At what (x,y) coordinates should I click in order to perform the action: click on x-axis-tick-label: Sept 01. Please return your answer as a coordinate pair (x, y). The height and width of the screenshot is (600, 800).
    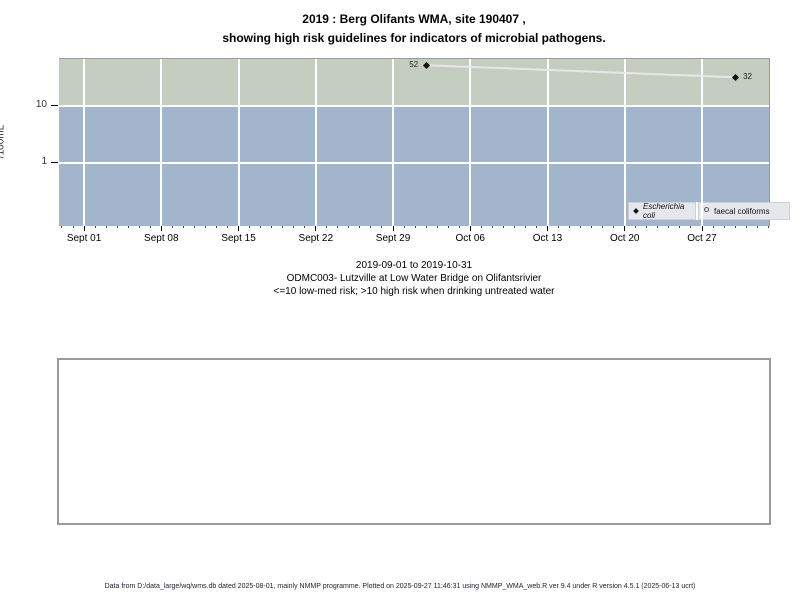
    Looking at the image, I should click on (84, 238).